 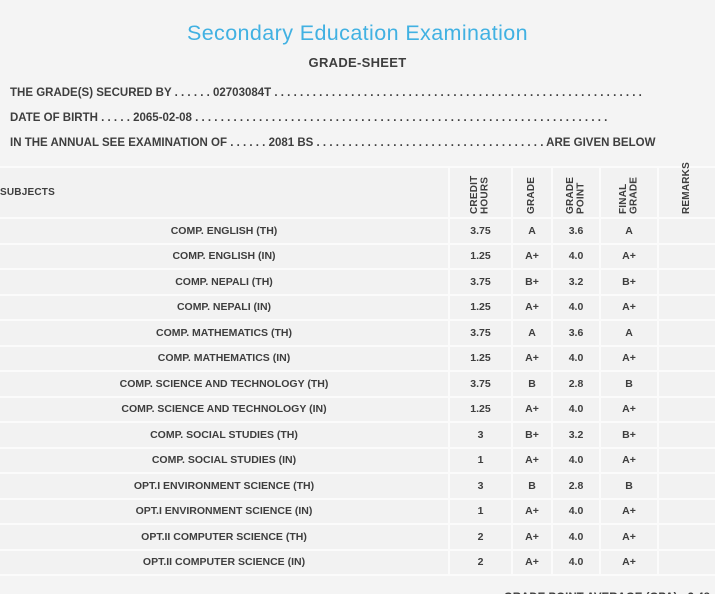 I want to click on credit-hours-cell: 1, so click(x=481, y=511).